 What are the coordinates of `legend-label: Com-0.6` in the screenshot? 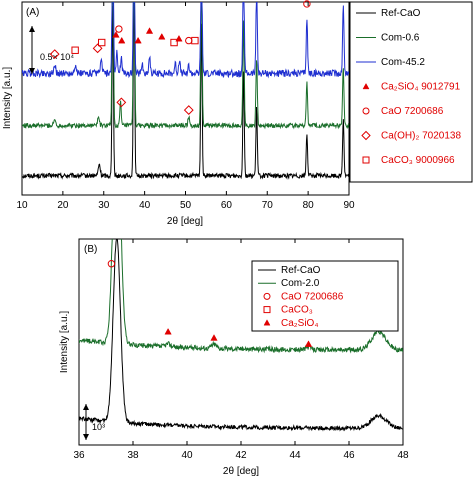 It's located at (400, 38).